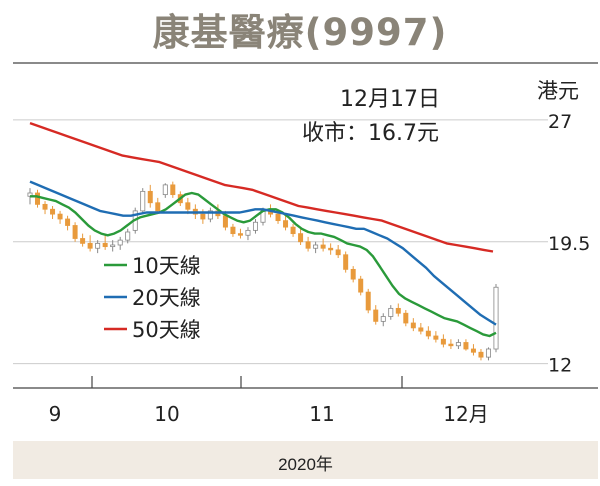 The image size is (600, 486). What do you see at coordinates (166, 330) in the screenshot?
I see `legend-label: 50天線` at bounding box center [166, 330].